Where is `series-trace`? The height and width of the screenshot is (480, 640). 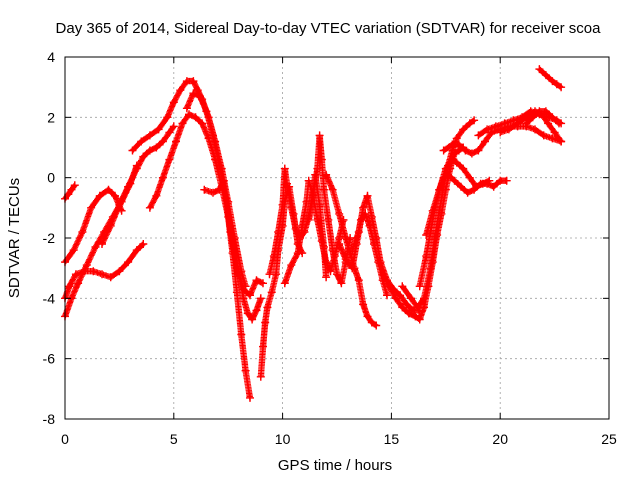 series-trace is located at coordinates (423, 233).